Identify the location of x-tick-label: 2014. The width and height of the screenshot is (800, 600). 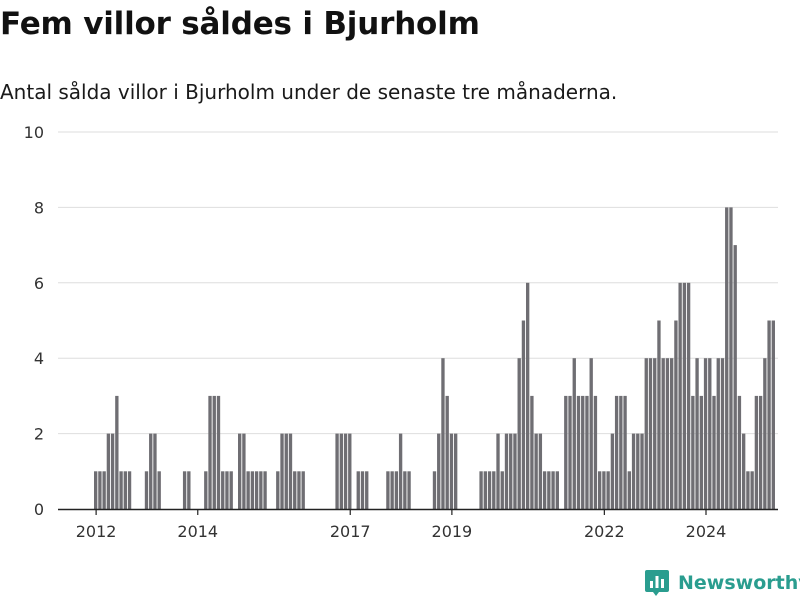
(197, 531).